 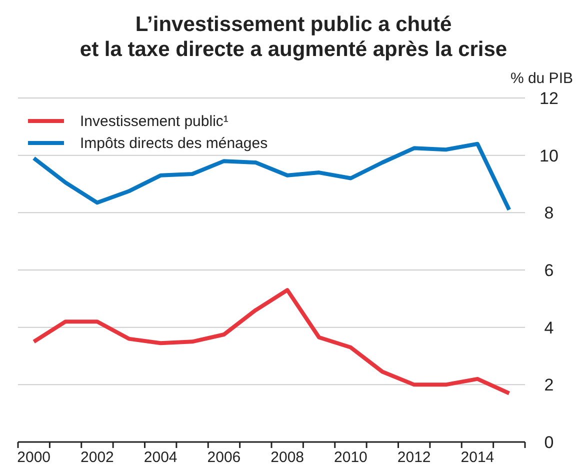 What do you see at coordinates (97, 457) in the screenshot?
I see `x-tick-label: 2002` at bounding box center [97, 457].